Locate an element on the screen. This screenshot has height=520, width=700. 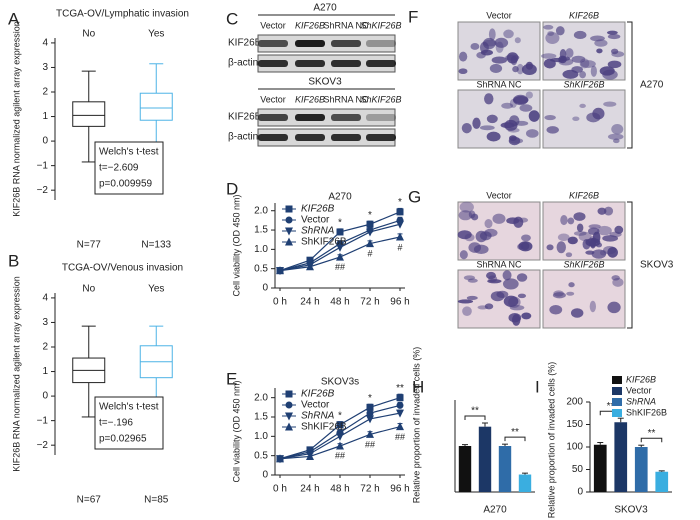
panel-label: H is located at coordinates (418, 386).